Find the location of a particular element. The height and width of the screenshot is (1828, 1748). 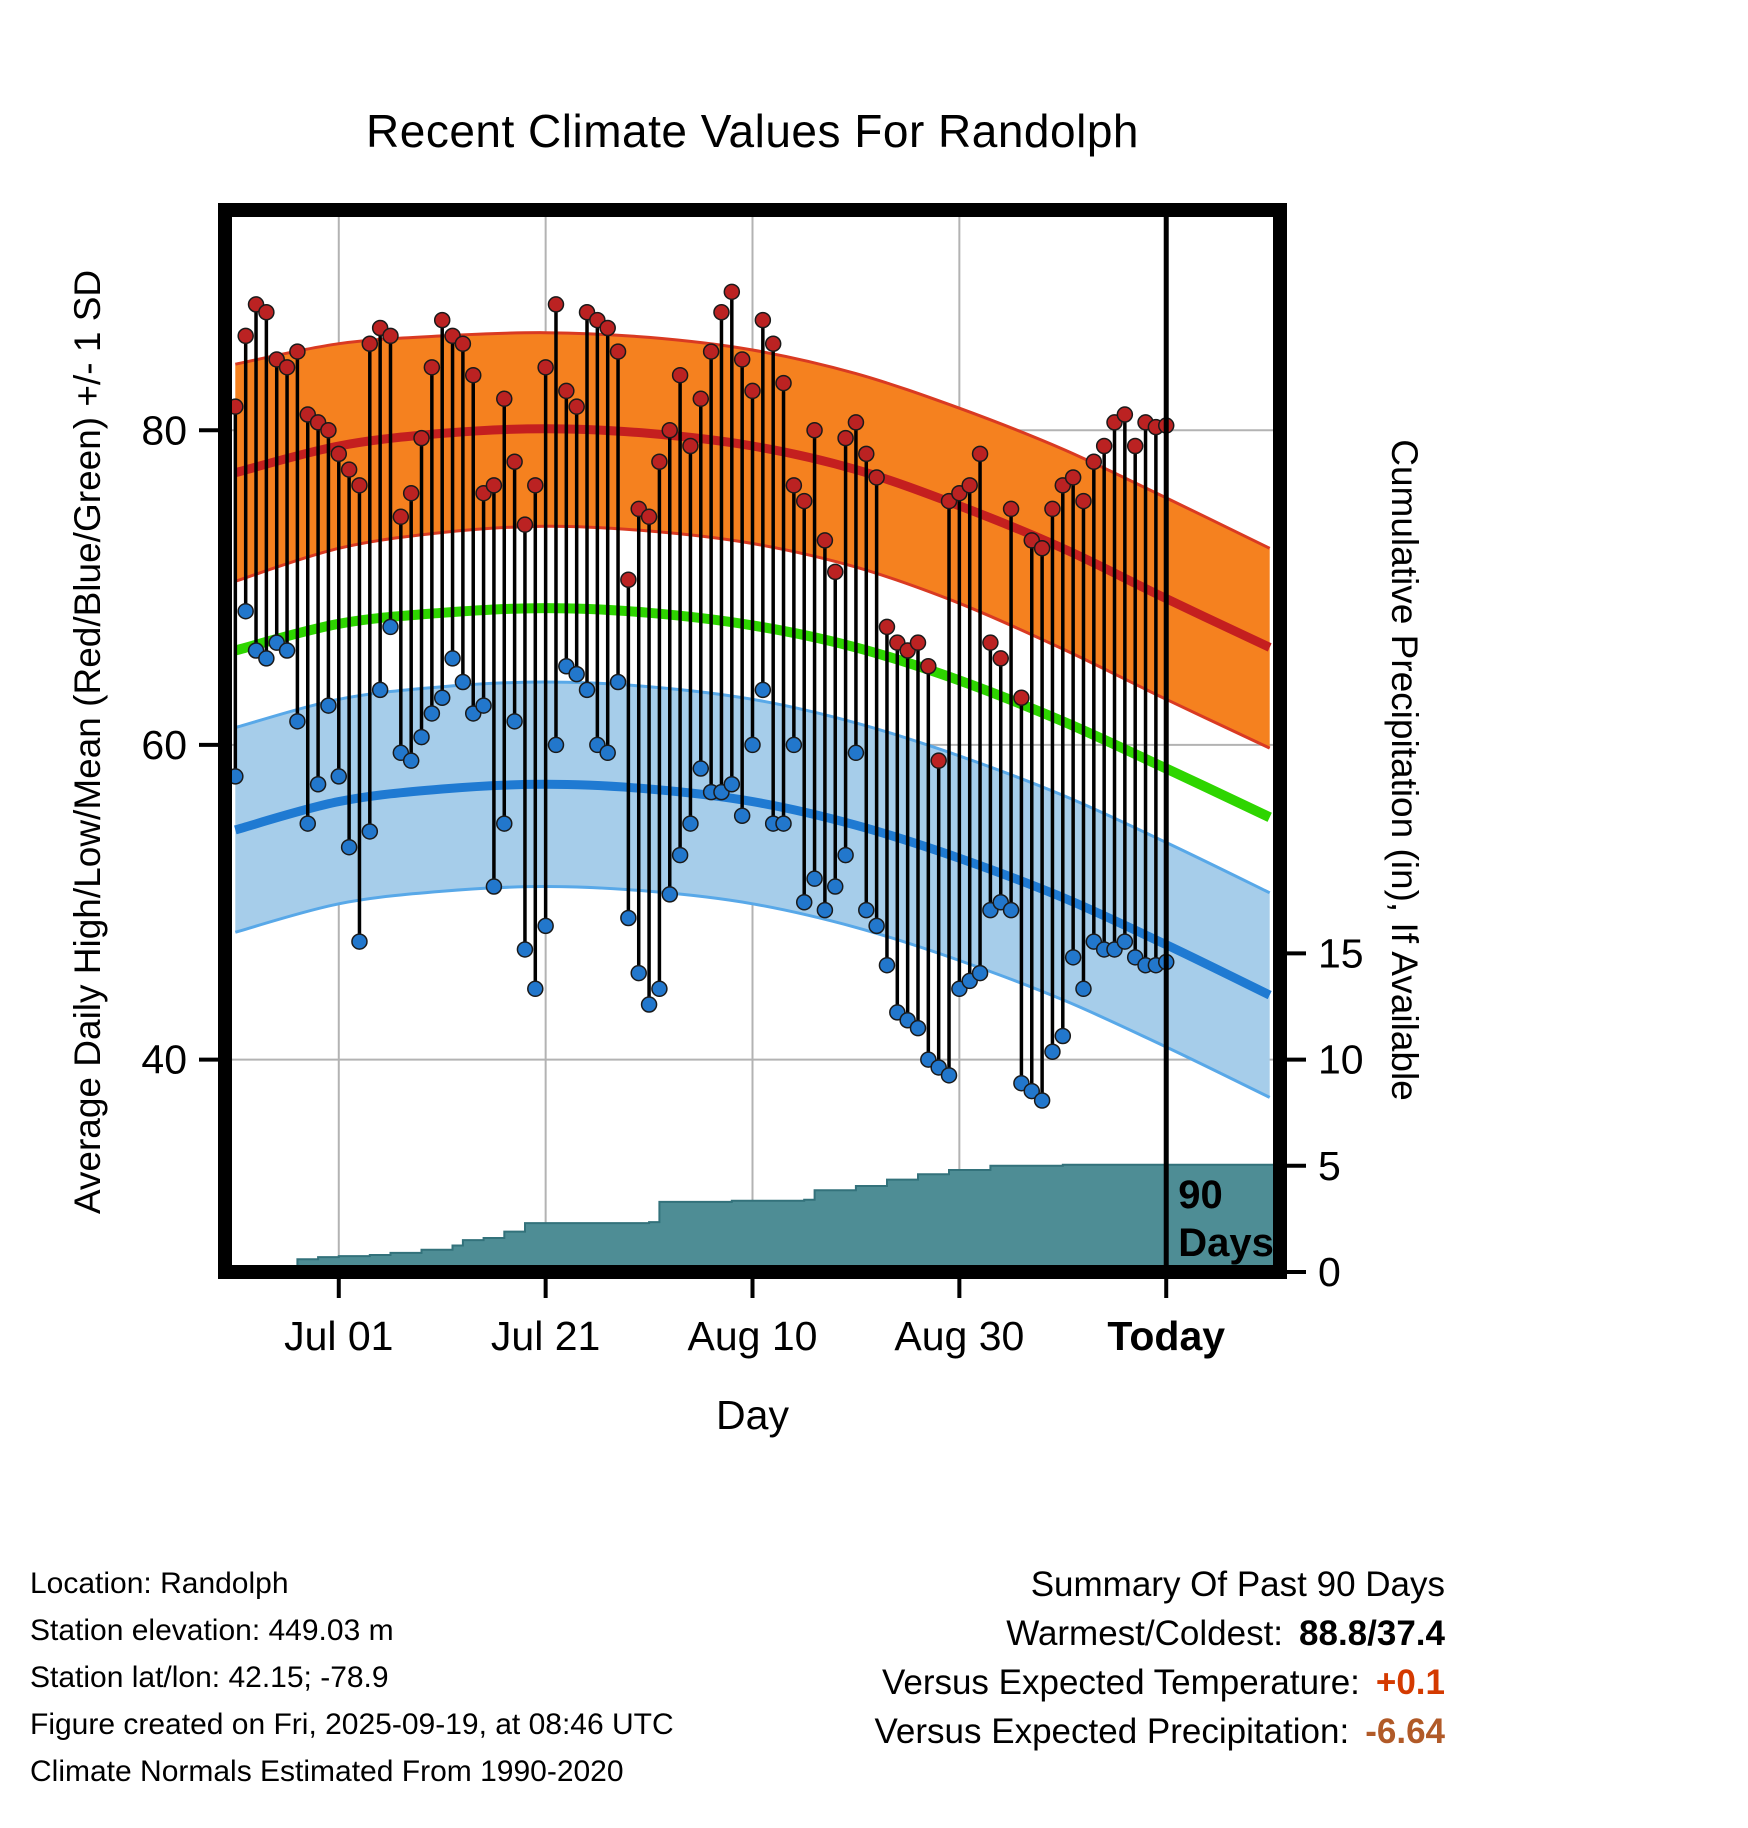

svg-text: 0 is located at coordinates (1329, 1272).